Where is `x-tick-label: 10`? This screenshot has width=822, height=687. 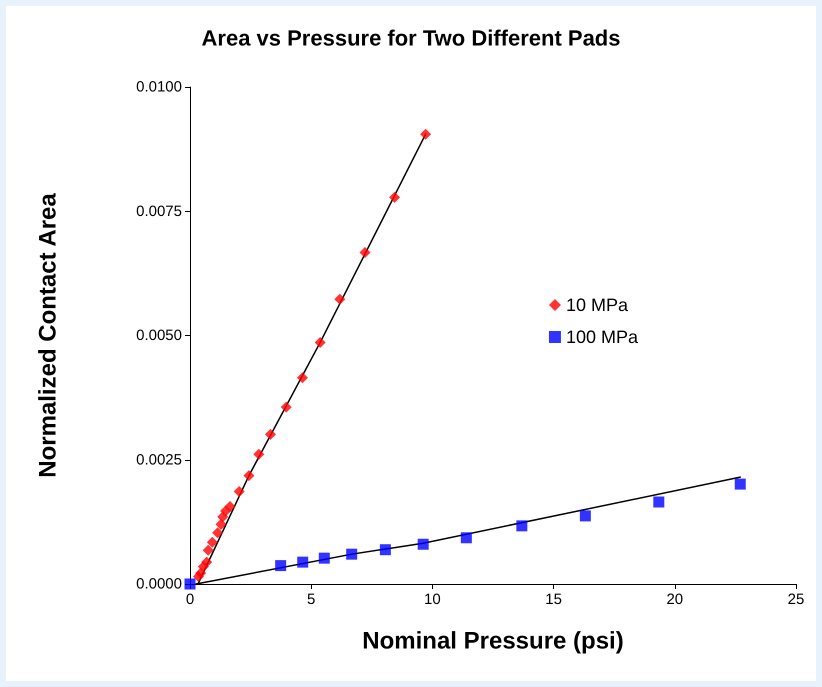
x-tick-label: 10 is located at coordinates (432, 599).